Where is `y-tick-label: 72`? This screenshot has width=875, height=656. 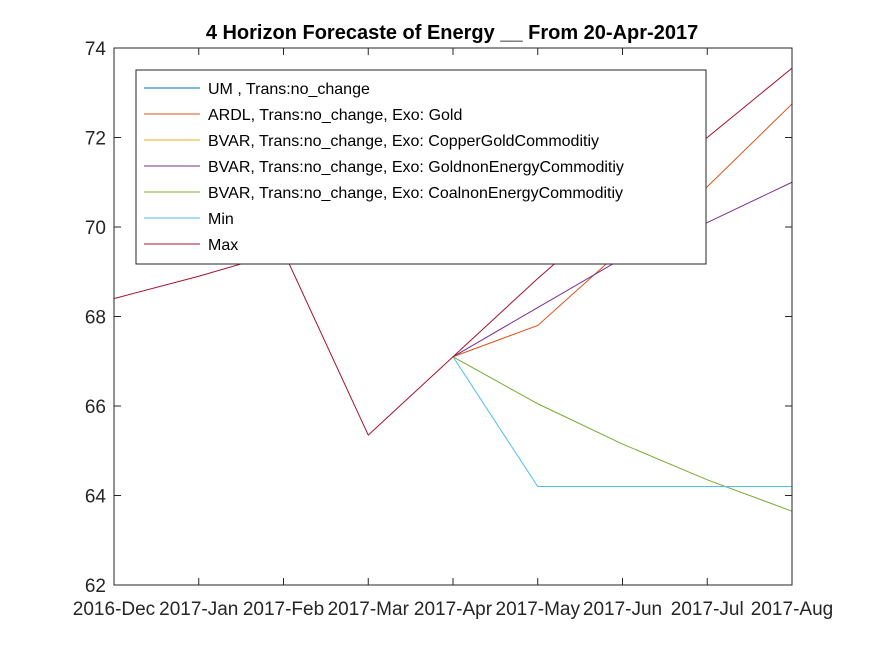 y-tick-label: 72 is located at coordinates (95, 139).